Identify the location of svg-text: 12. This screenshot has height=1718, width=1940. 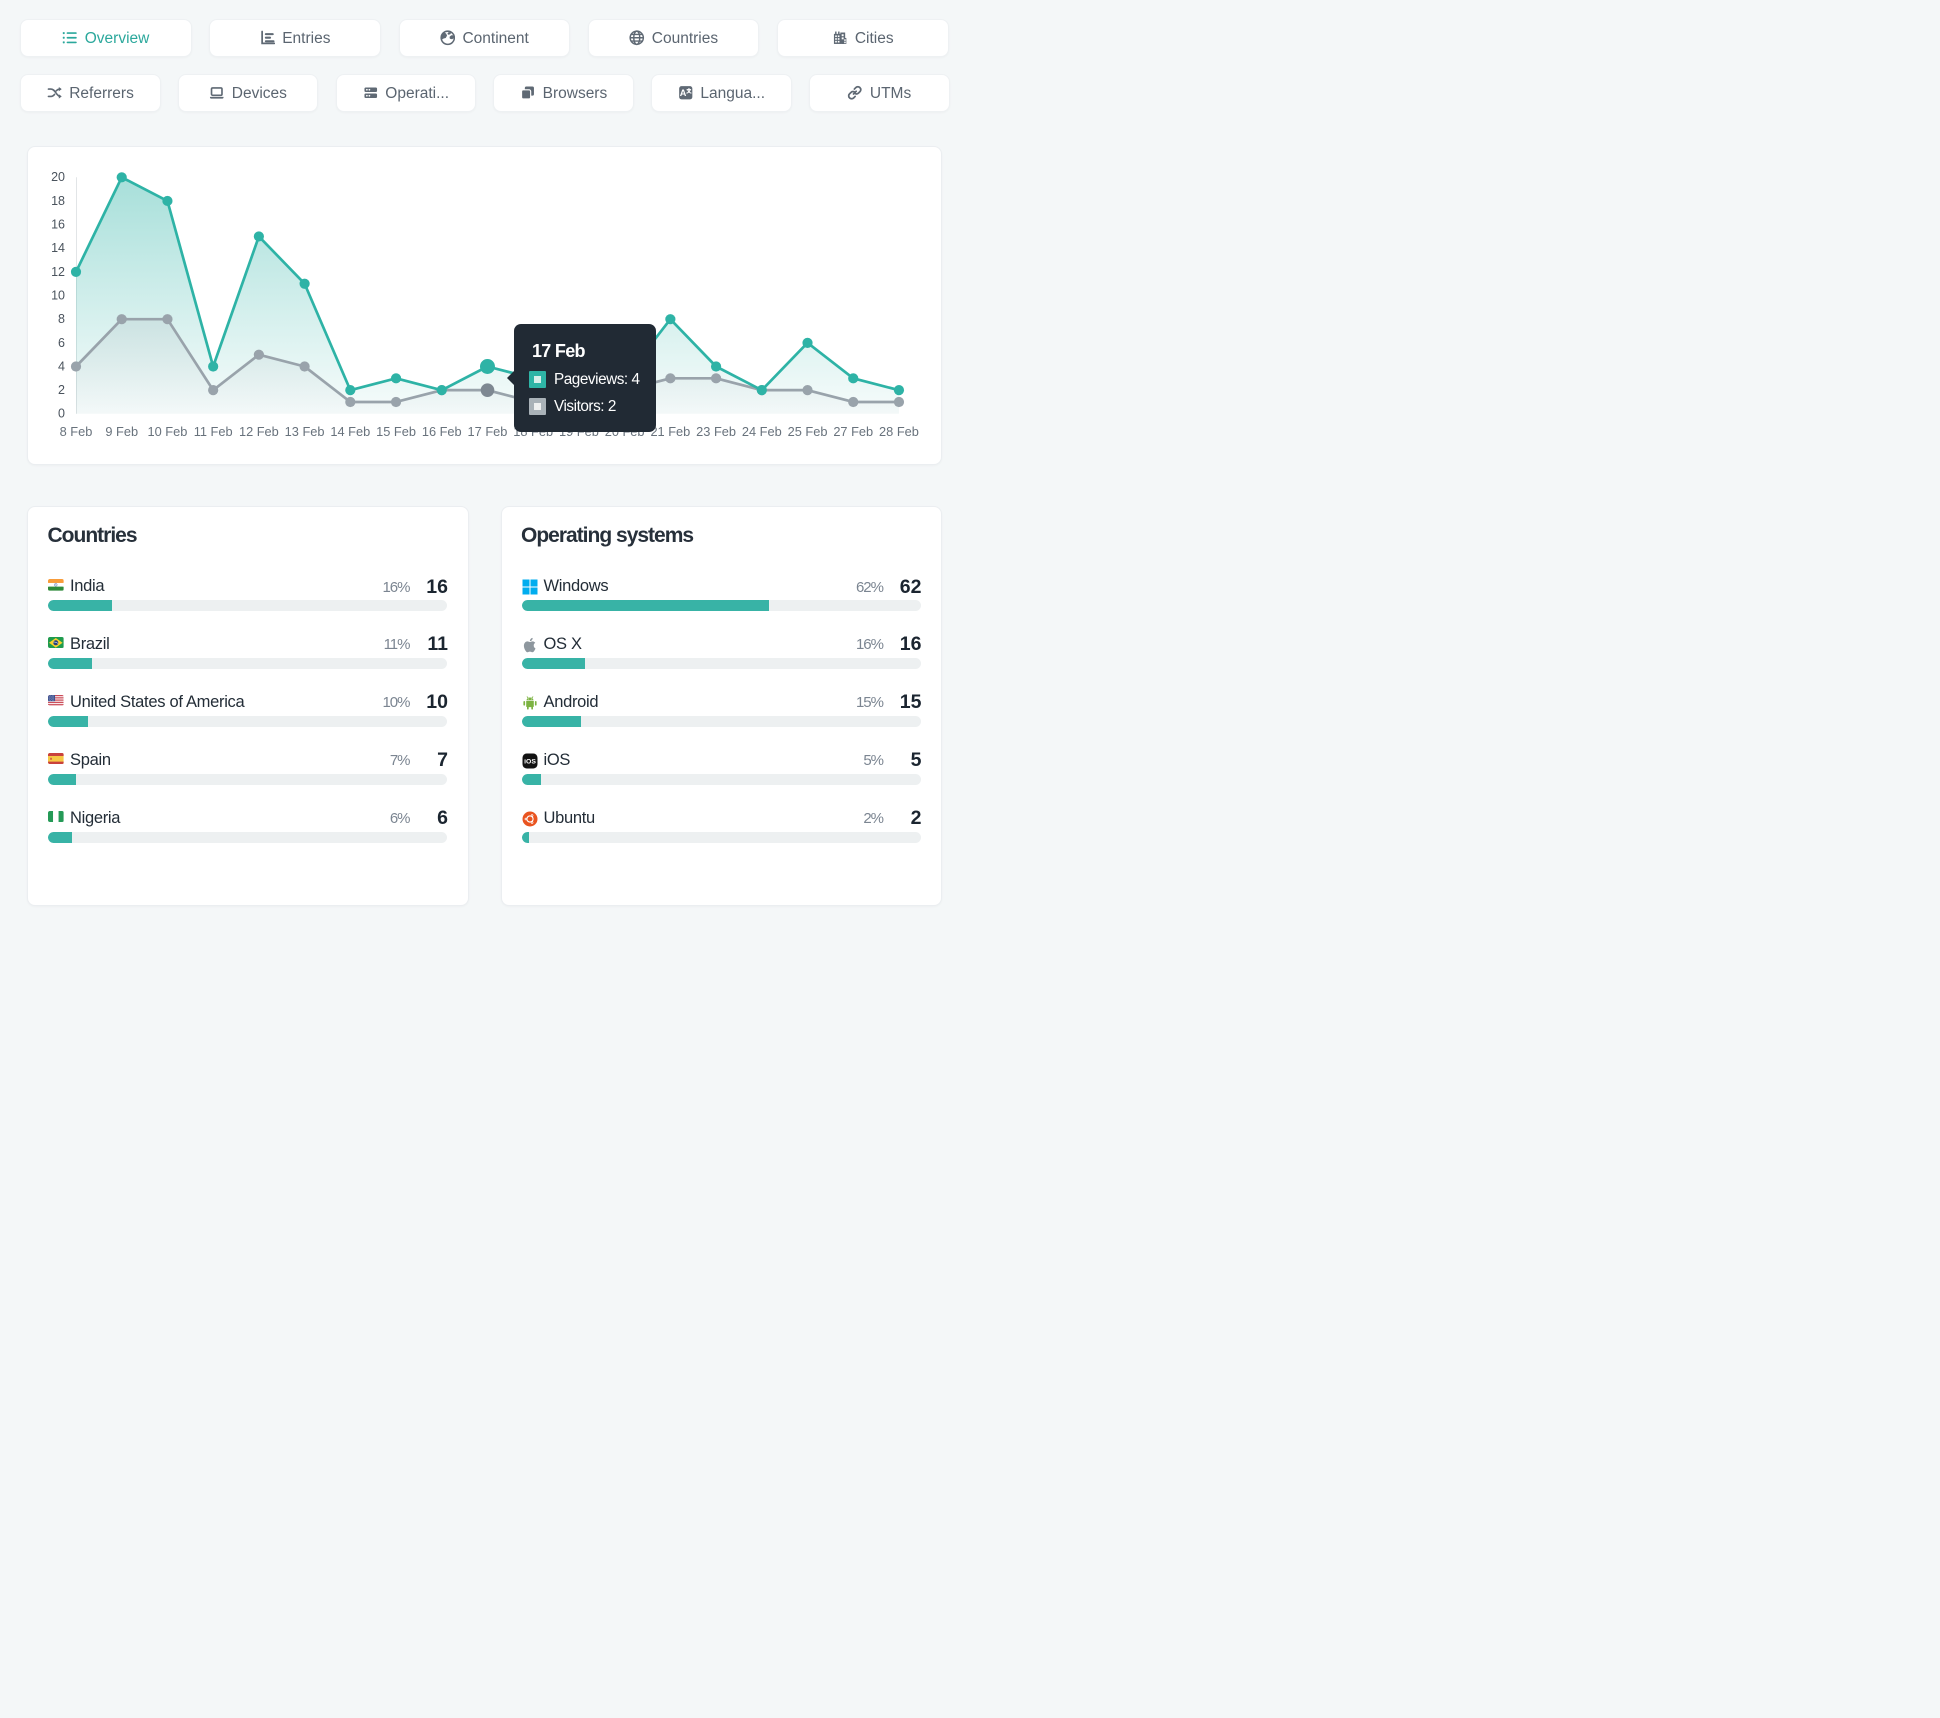
(58, 272).